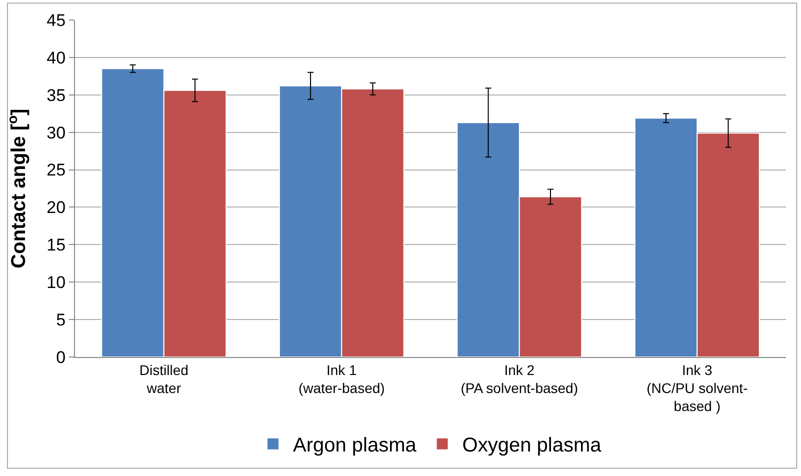 Image resolution: width=801 pixels, height=476 pixels. I want to click on x-tick-label: Ink 1 (water-based), so click(341, 379).